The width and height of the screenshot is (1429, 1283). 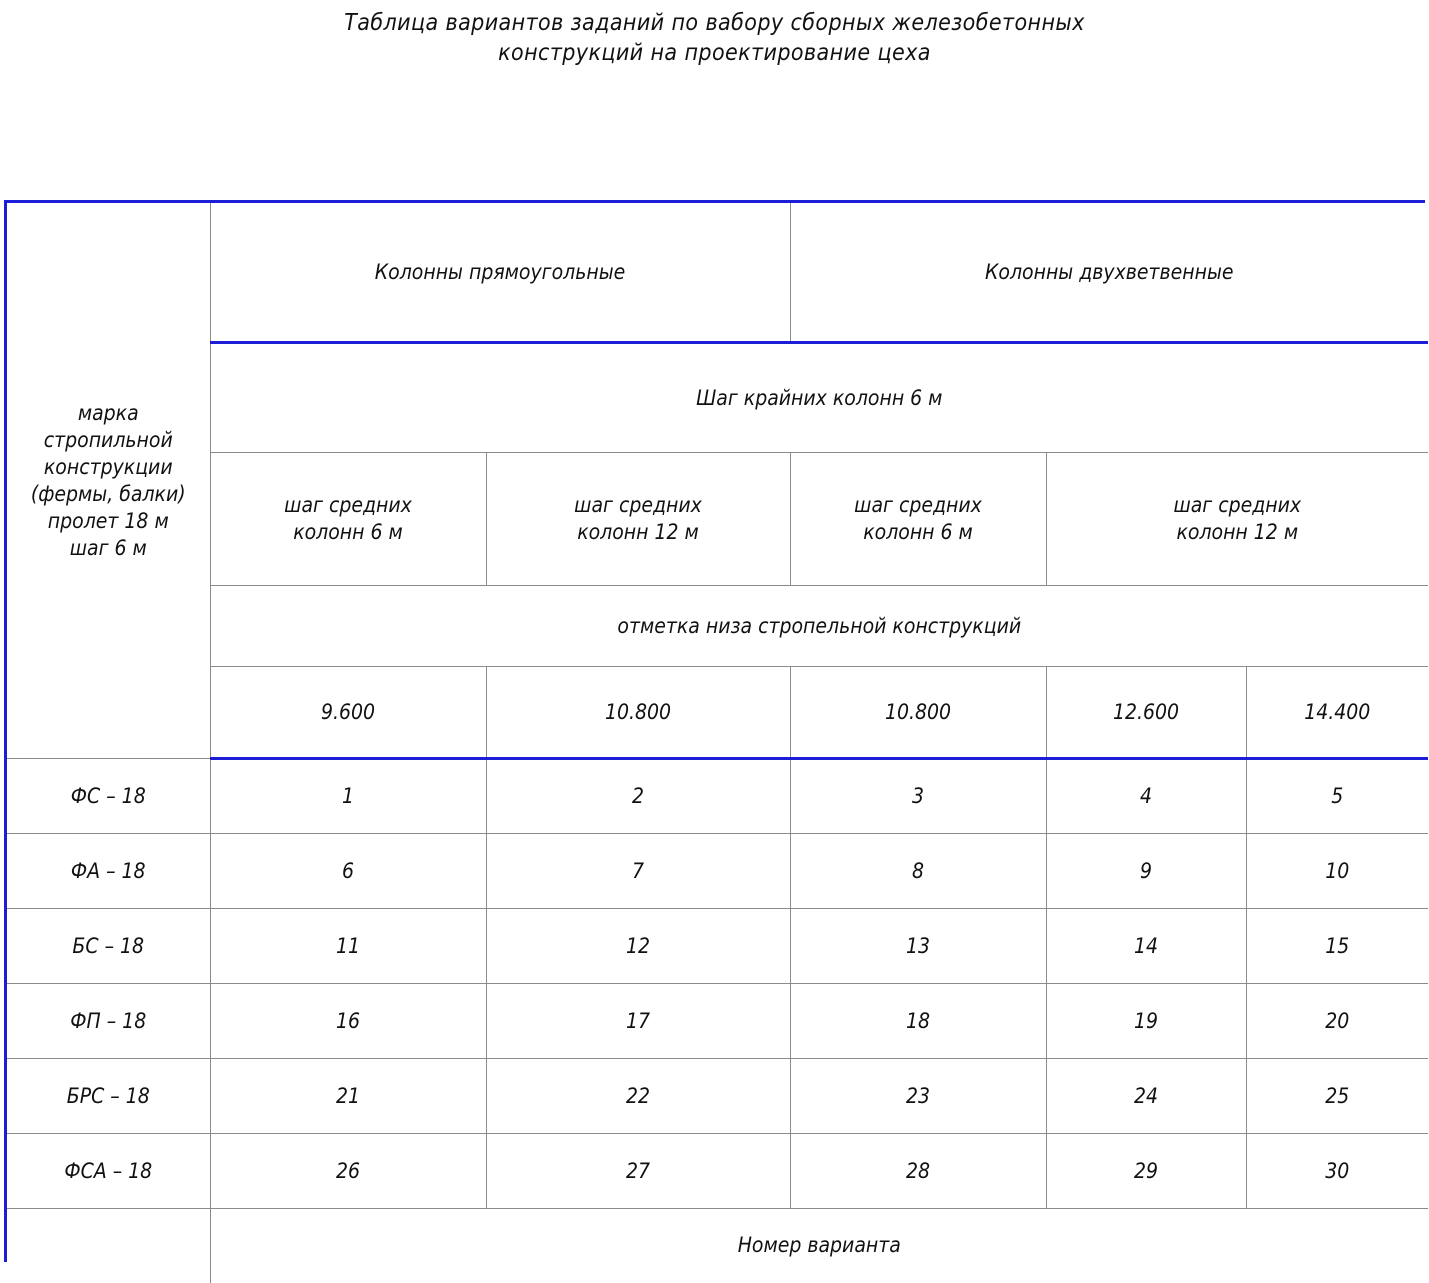 I want to click on cell-3-2: 18, so click(x=918, y=1021).